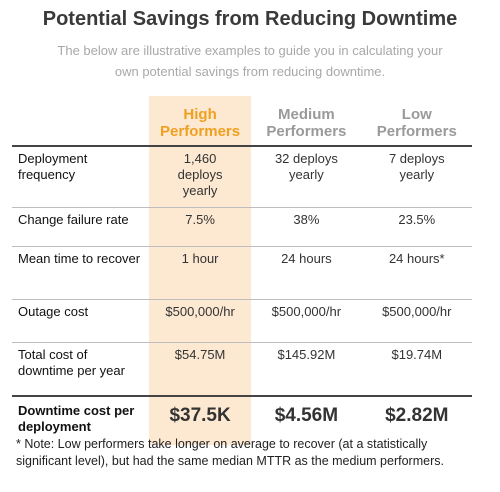 This screenshot has width=500, height=492. Describe the element at coordinates (200, 121) in the screenshot. I see `column-header: High Performers` at that location.